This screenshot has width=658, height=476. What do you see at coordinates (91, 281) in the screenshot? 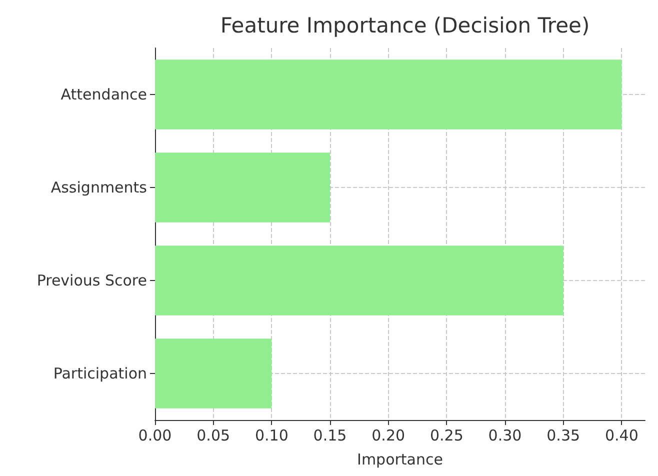
I see `y-tick-label: Previous Score` at bounding box center [91, 281].